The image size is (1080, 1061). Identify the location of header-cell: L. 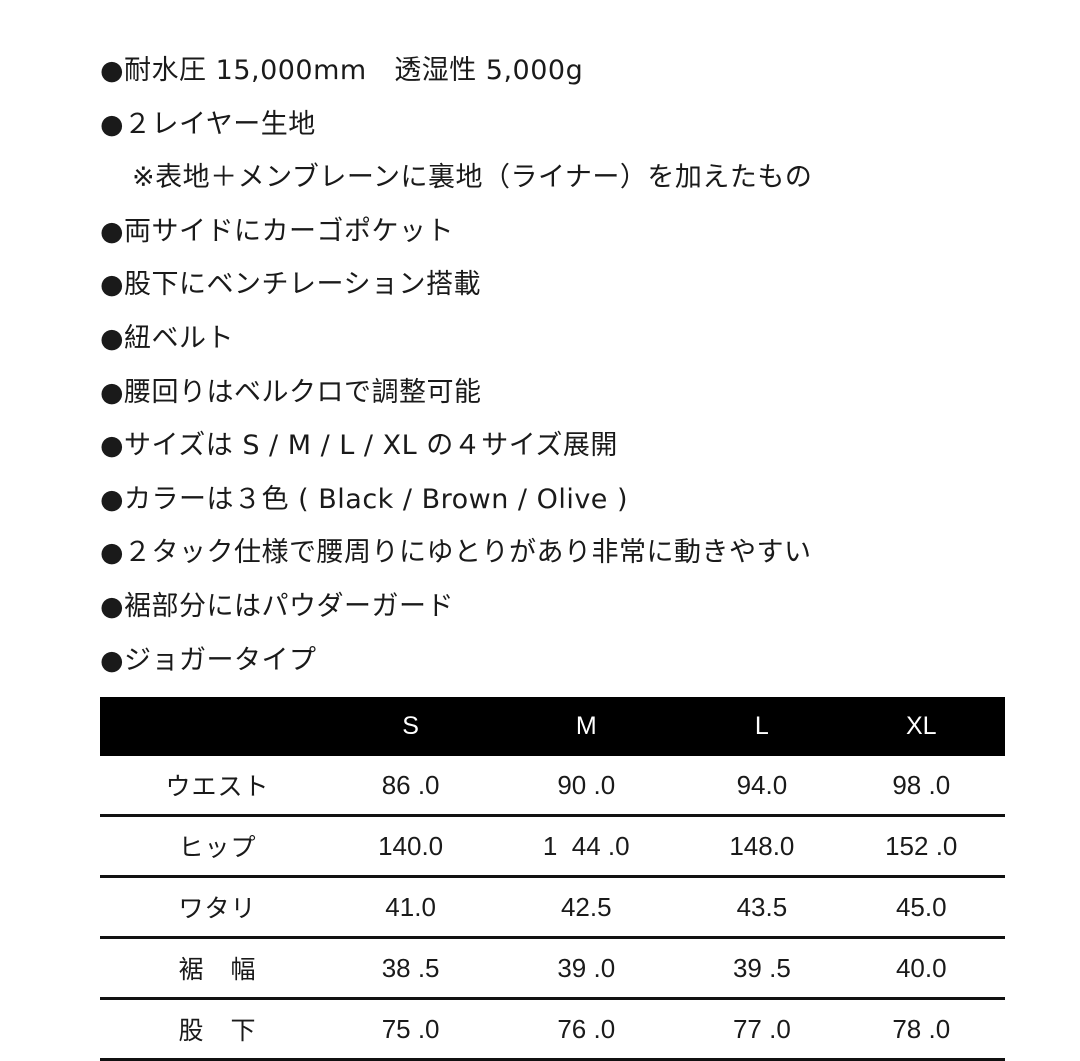
(761, 726).